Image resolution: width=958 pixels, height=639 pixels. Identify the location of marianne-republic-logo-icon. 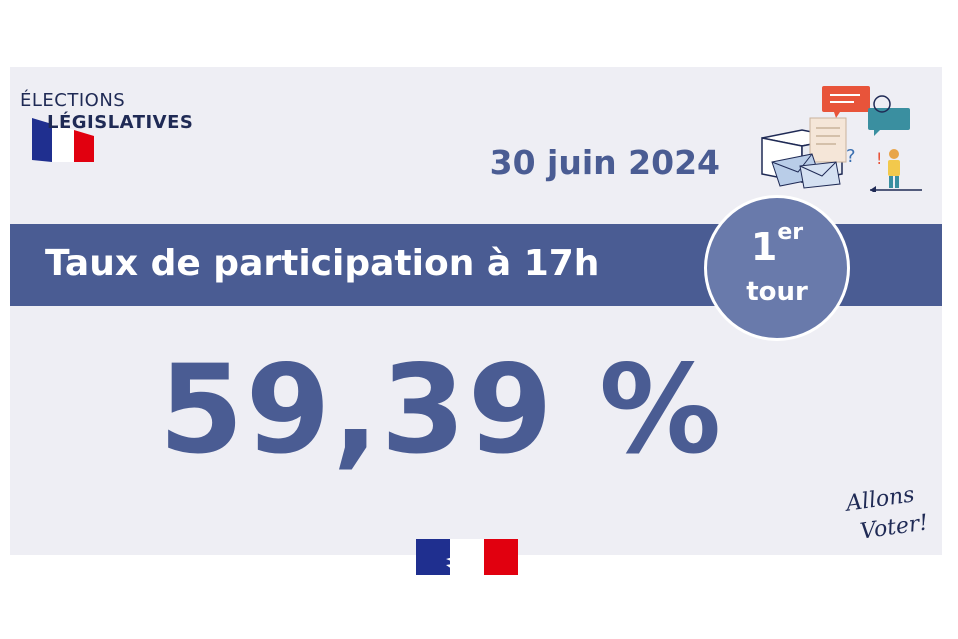
(467, 557).